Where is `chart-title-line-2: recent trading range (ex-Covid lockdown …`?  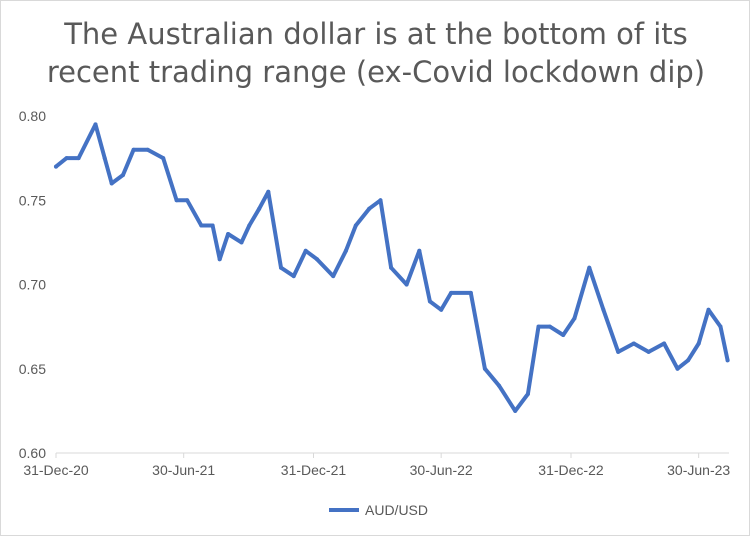
chart-title-line-2: recent trading range (ex-Covid lockdown … is located at coordinates (376, 72).